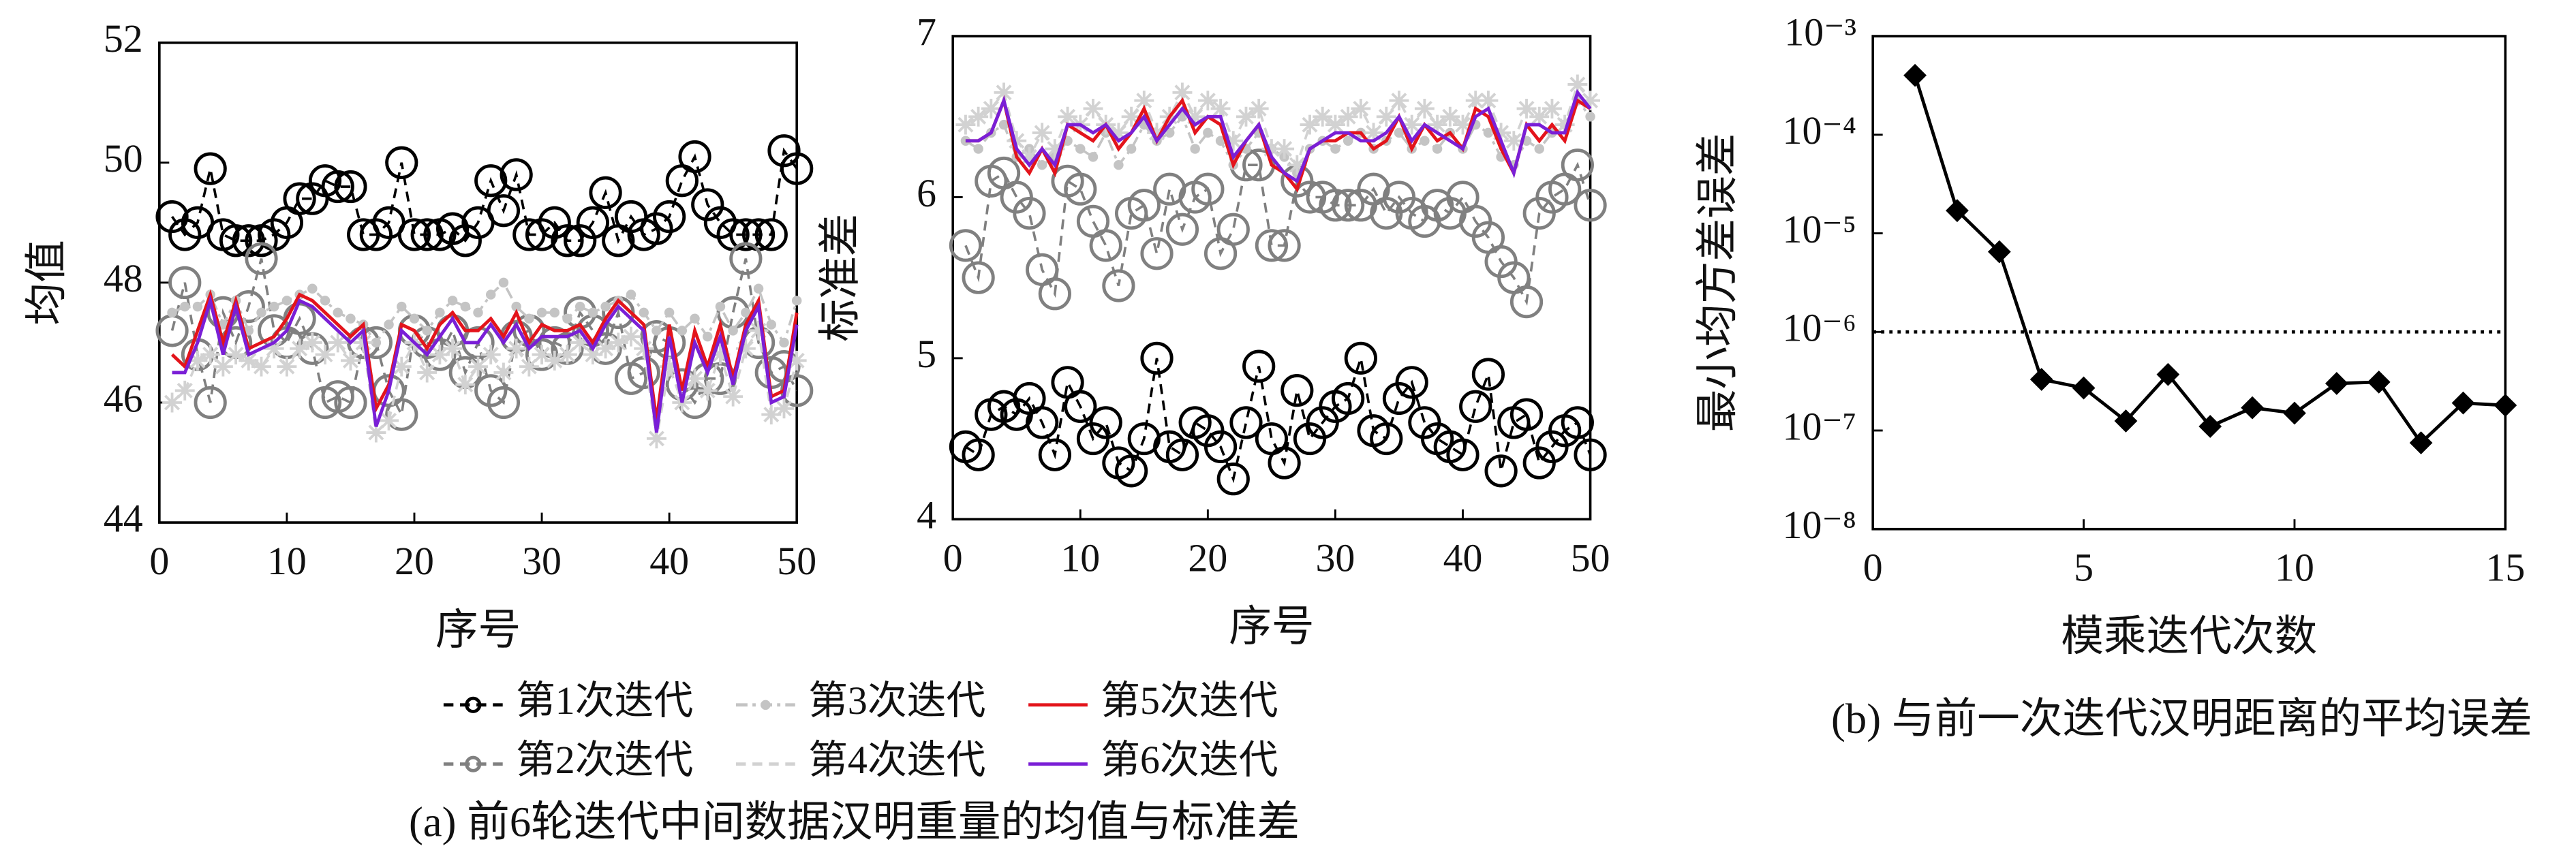  What do you see at coordinates (1080, 557) in the screenshot?
I see `x-tick-label: 10` at bounding box center [1080, 557].